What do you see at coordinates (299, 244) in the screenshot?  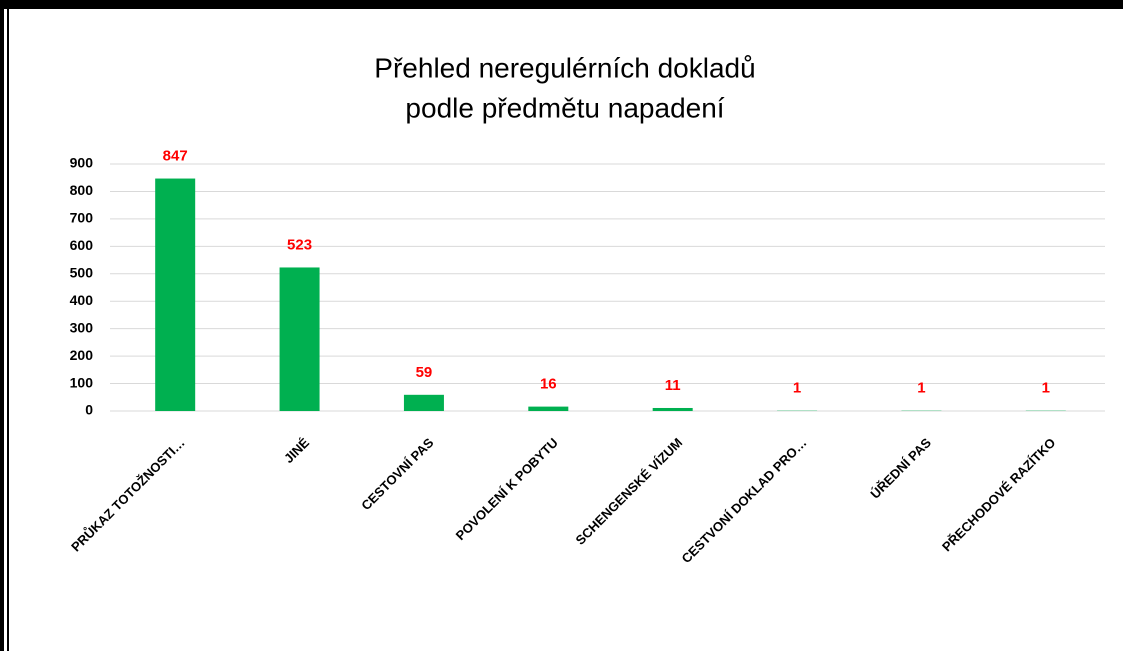 I see `value-label: 523` at bounding box center [299, 244].